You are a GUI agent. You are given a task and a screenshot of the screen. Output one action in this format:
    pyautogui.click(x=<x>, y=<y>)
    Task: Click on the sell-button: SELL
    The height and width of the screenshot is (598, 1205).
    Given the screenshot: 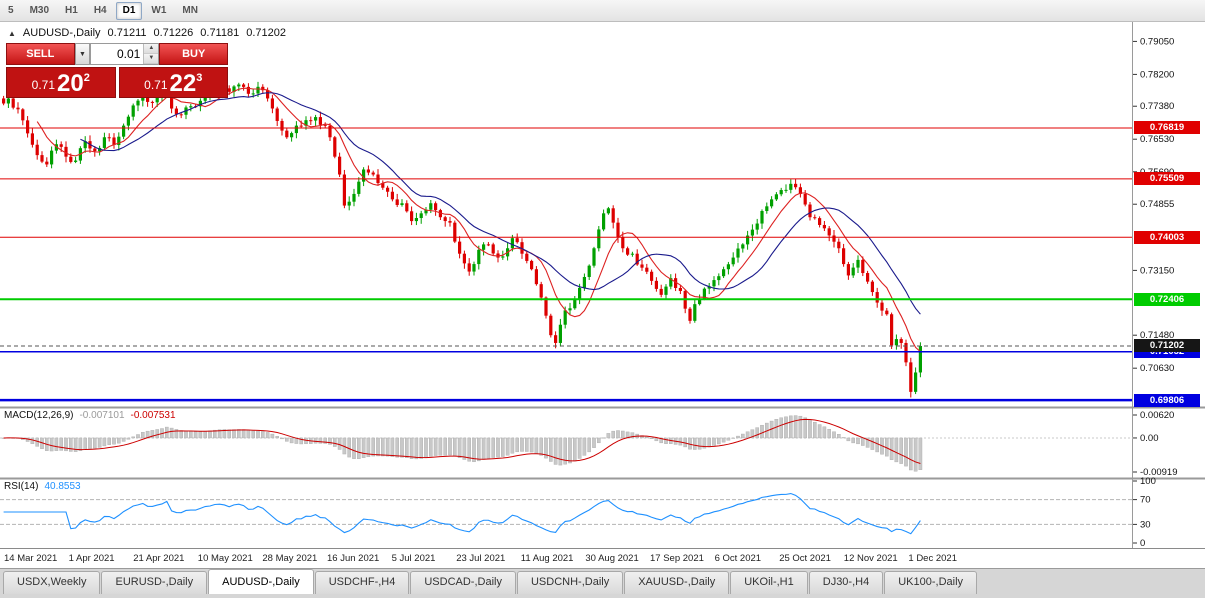 What is the action you would take?
    pyautogui.click(x=40, y=54)
    